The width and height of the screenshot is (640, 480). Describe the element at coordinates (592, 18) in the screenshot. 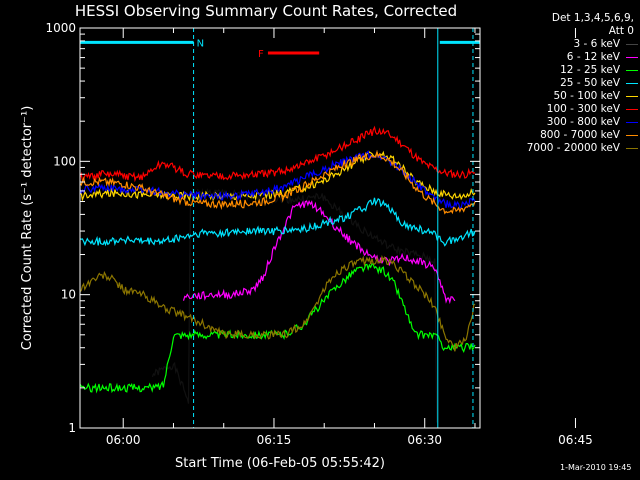

I see `legend-header-line-1: Det 1,3,4,5,6,9,` at that location.